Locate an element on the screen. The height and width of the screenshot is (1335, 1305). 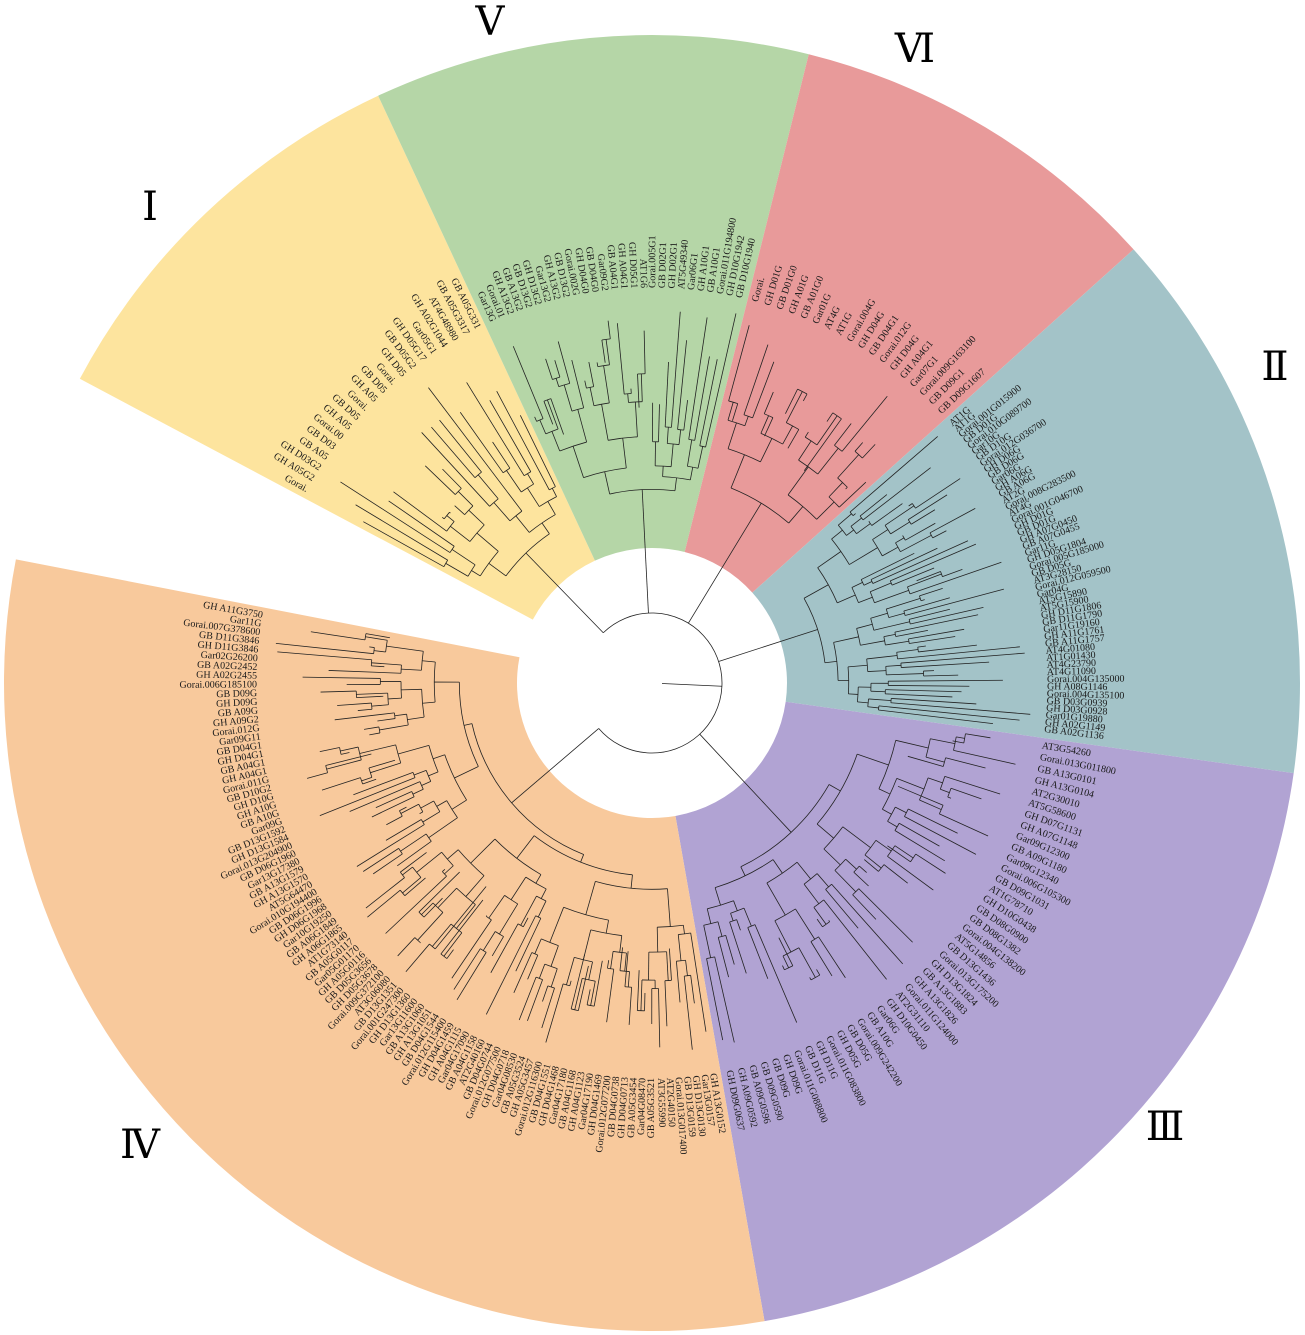
leaf-label: GH A02G2455 is located at coordinates (226, 676).